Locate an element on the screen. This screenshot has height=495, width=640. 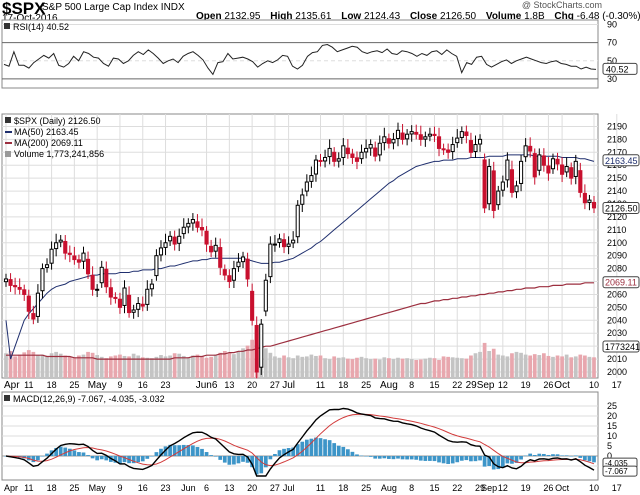
macd-x-tick-label: 19 is located at coordinates (526, 488).